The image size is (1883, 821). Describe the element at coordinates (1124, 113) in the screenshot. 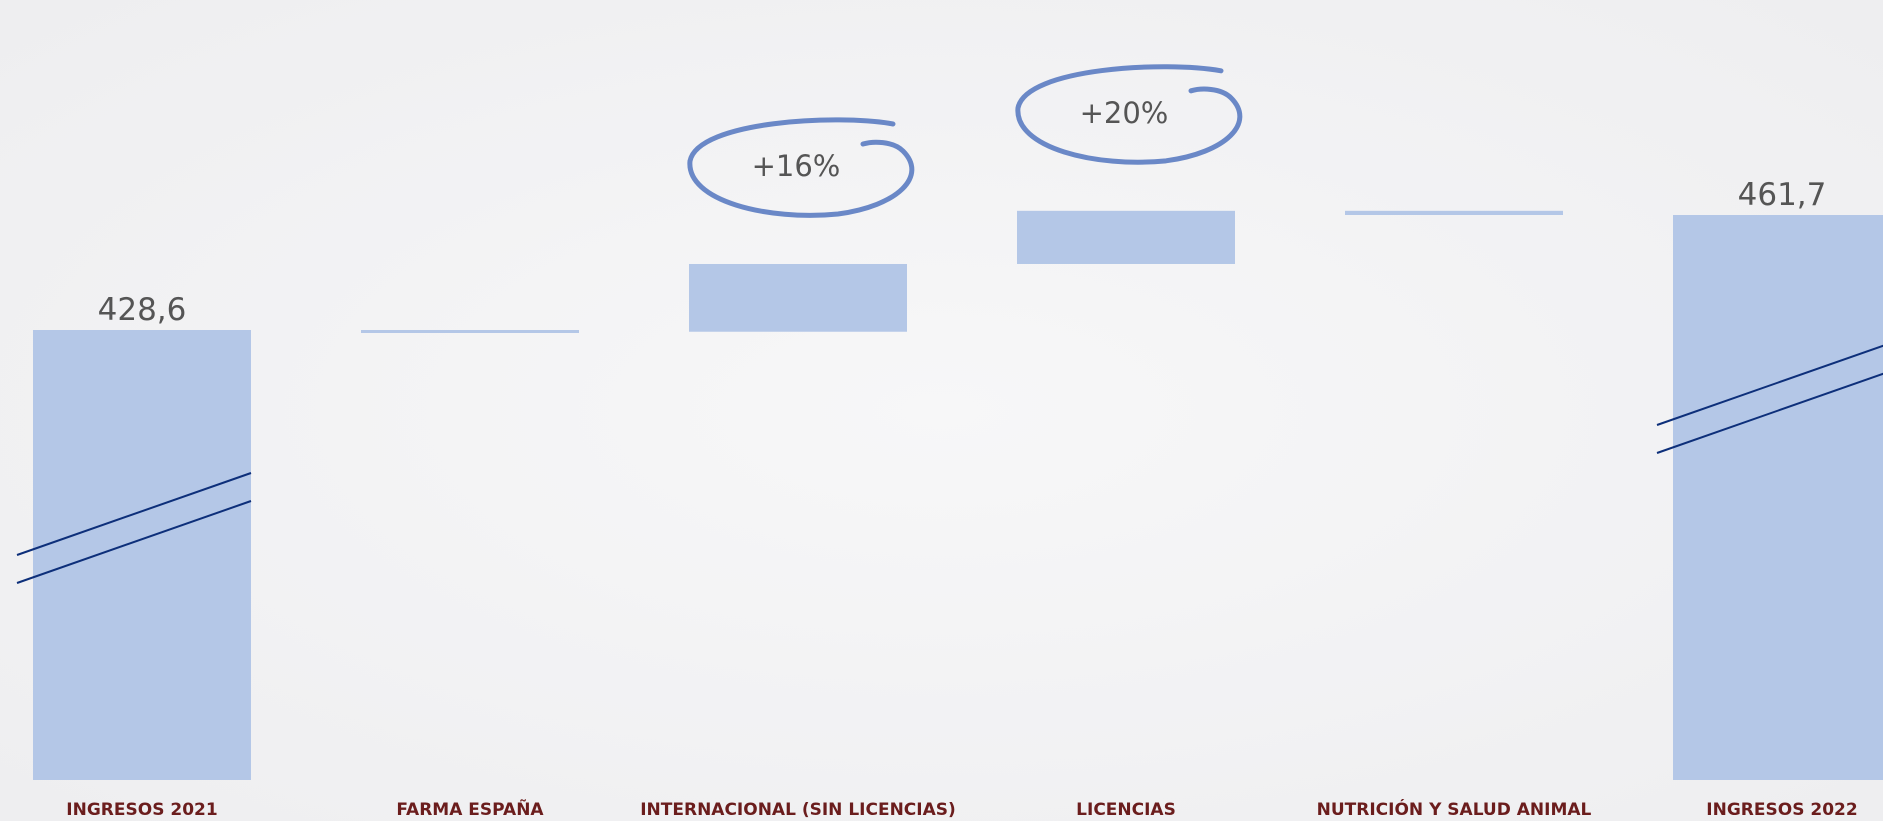

I see `annotation: +20%` at that location.